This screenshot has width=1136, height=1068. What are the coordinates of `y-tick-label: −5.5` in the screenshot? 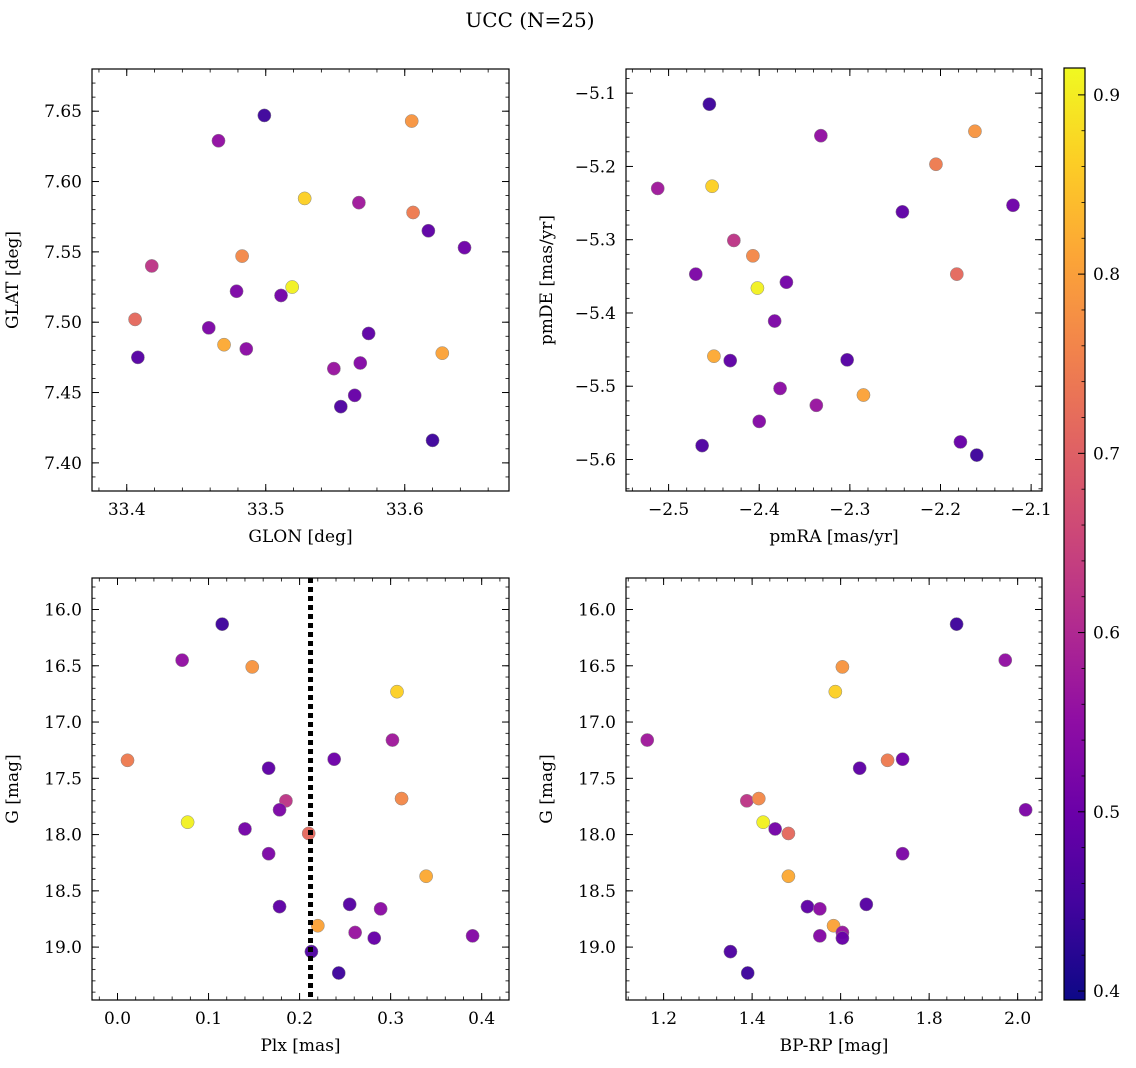 It's located at (595, 387).